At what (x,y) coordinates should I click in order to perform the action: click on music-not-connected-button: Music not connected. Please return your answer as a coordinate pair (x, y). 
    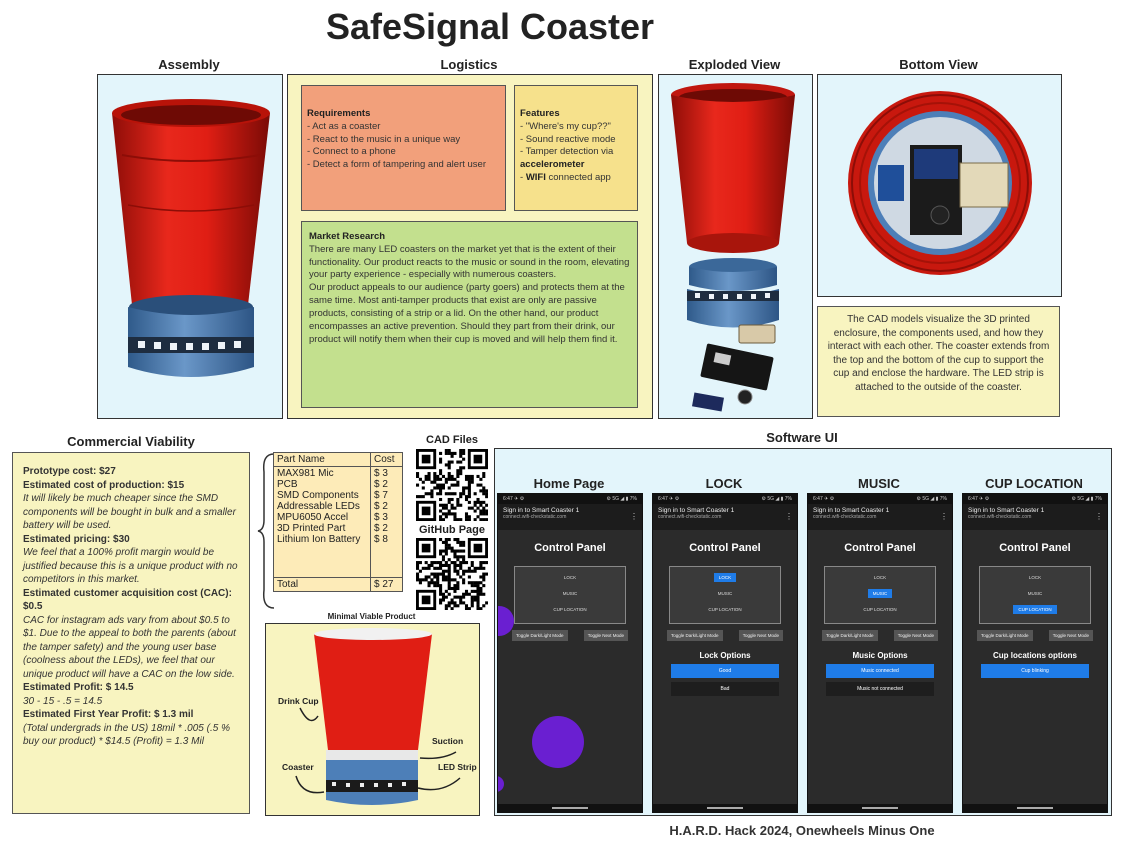
    Looking at the image, I should click on (880, 689).